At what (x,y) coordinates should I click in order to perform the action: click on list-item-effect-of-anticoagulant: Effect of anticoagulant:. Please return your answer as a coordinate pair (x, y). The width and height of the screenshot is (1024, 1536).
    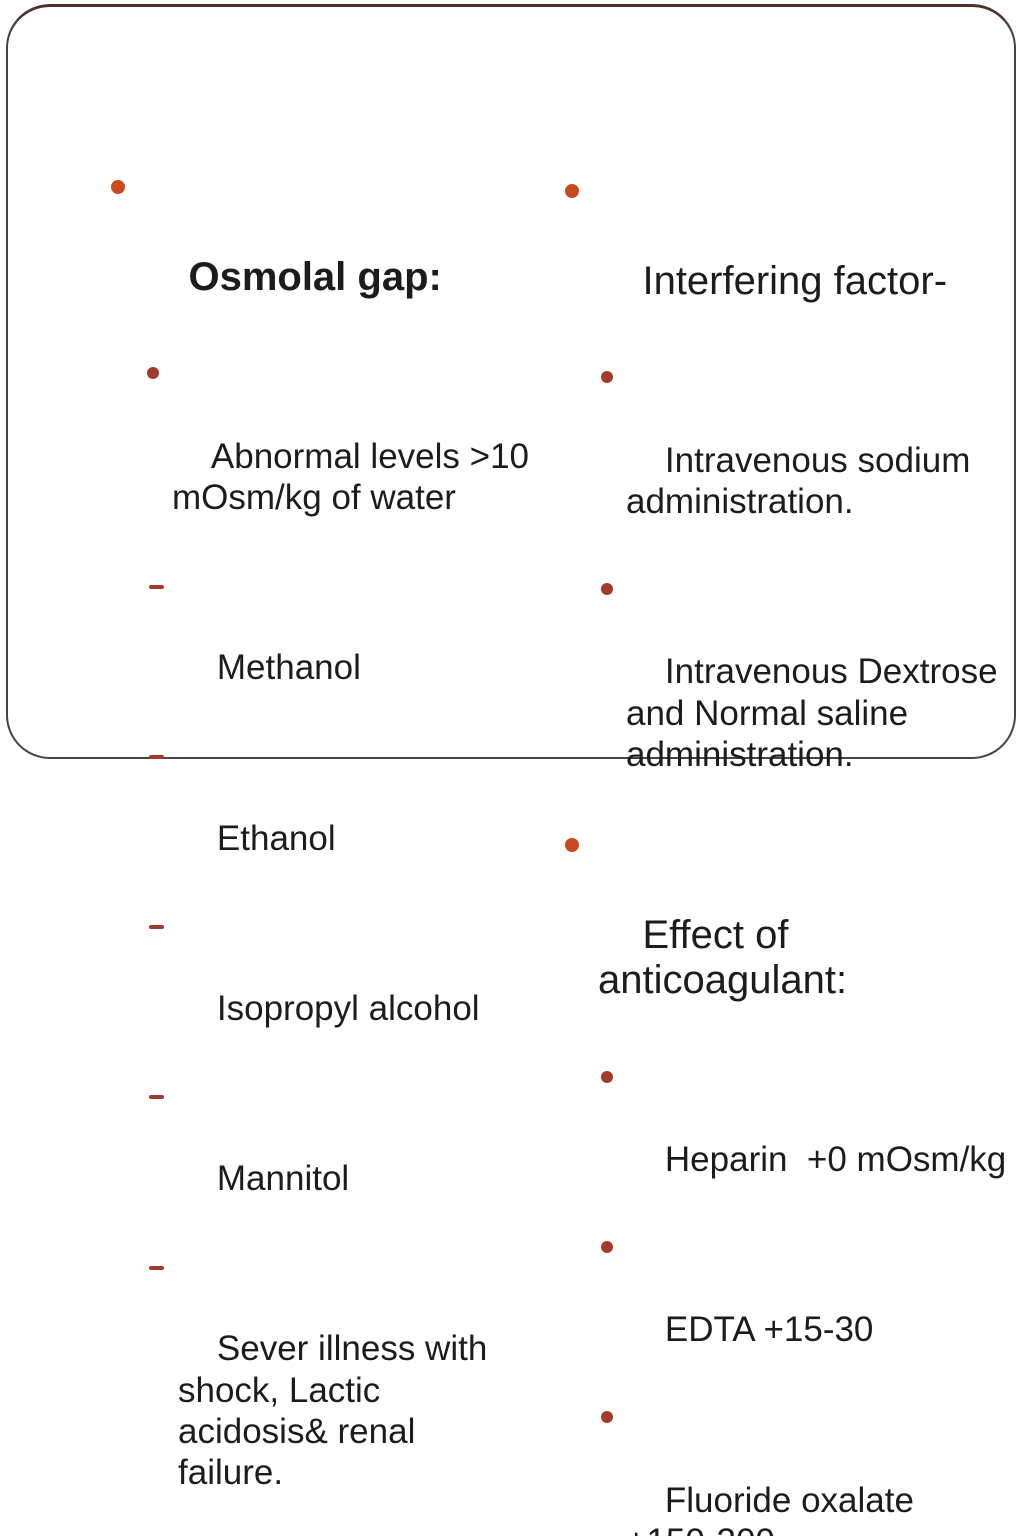
    Looking at the image, I should click on (781, 936).